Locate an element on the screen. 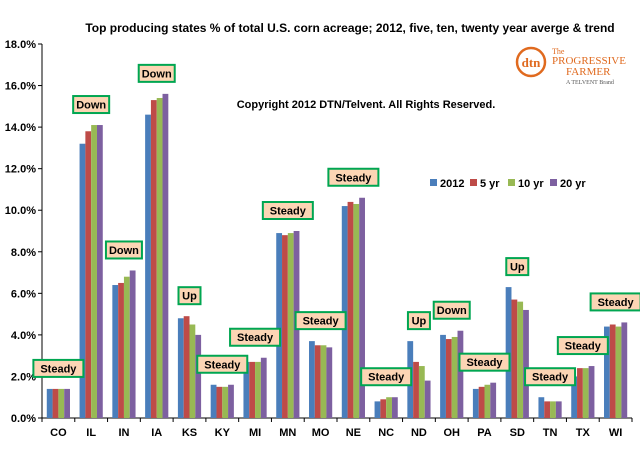  x-tick-label: KY is located at coordinates (223, 433).